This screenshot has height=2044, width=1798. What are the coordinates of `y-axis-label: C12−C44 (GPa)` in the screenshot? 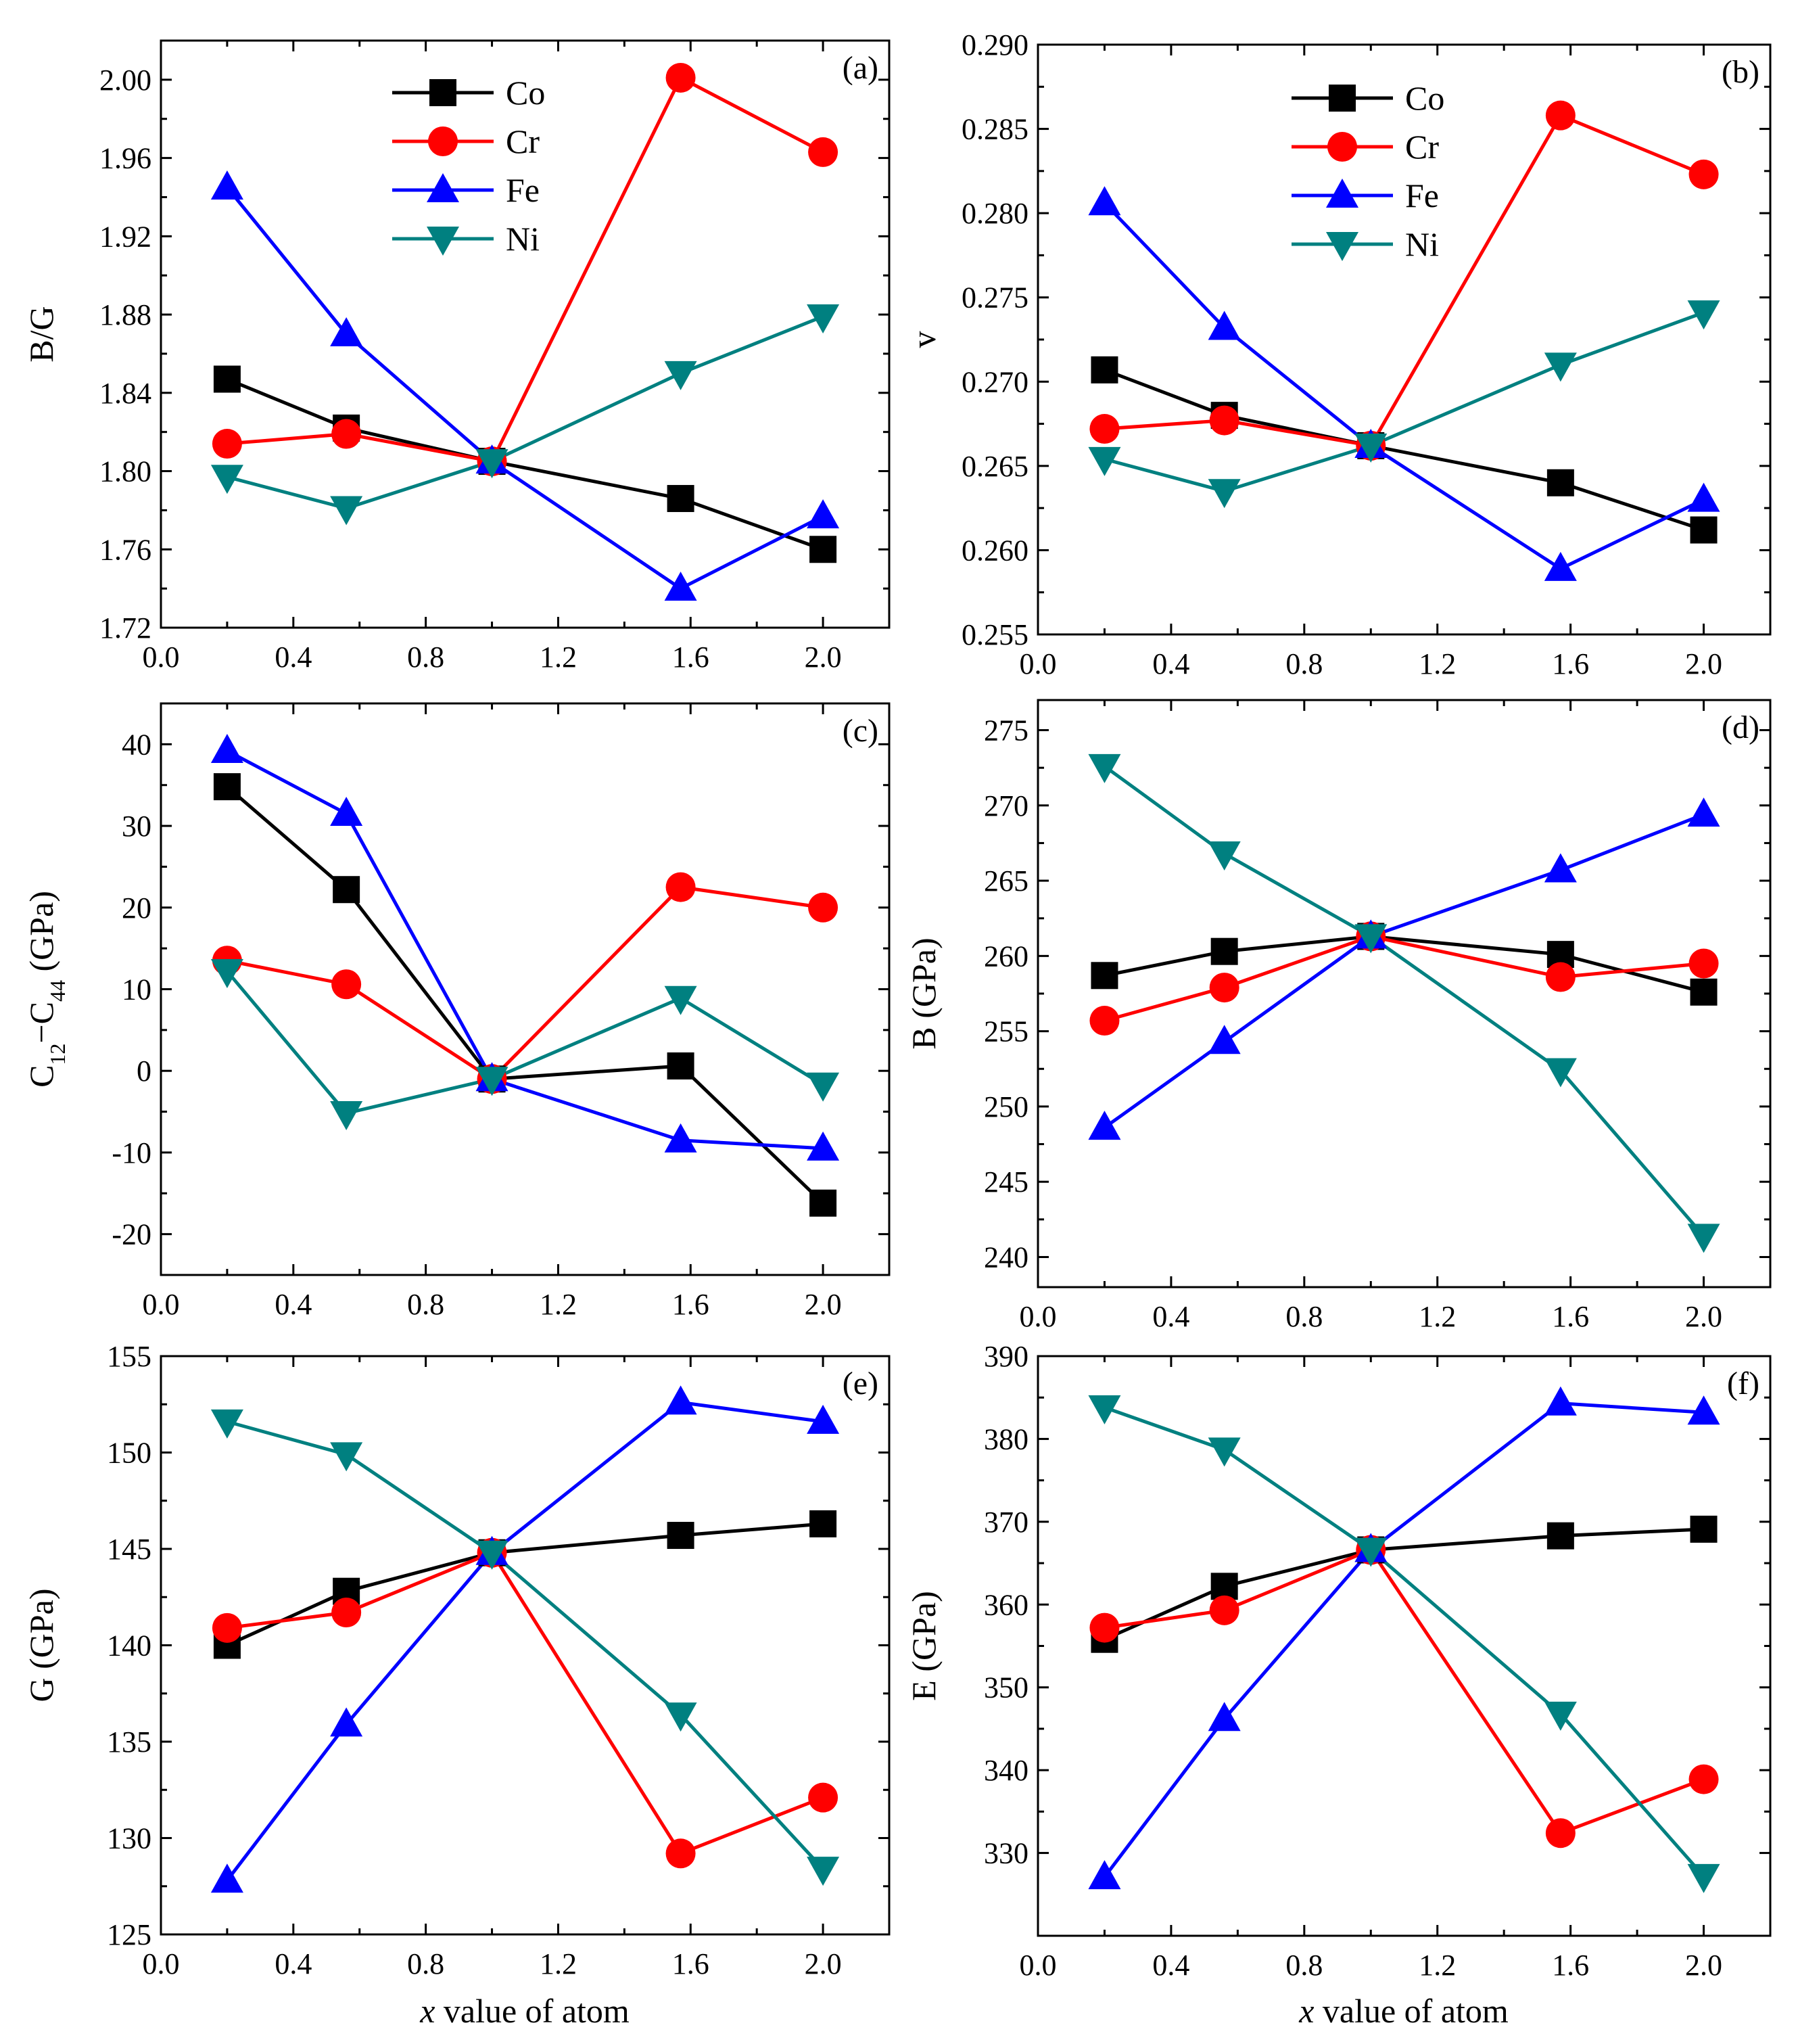 It's located at (46, 990).